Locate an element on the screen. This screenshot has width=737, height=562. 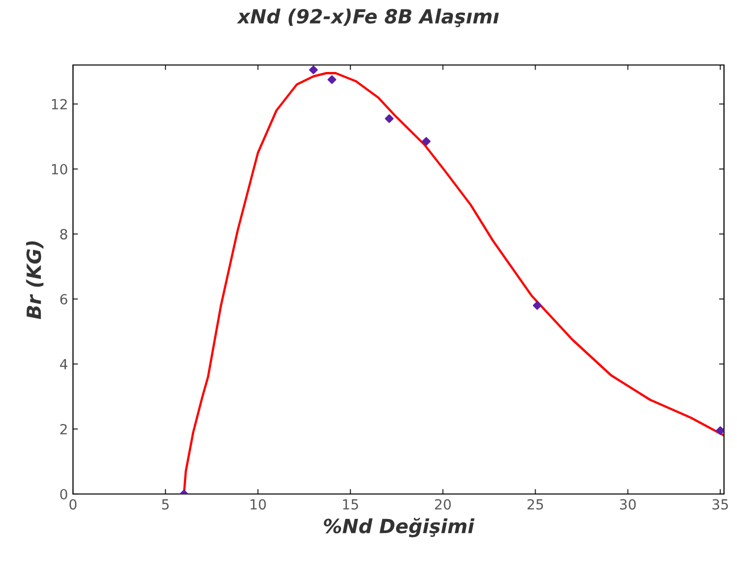
x-tick-label: 10 is located at coordinates (258, 504).